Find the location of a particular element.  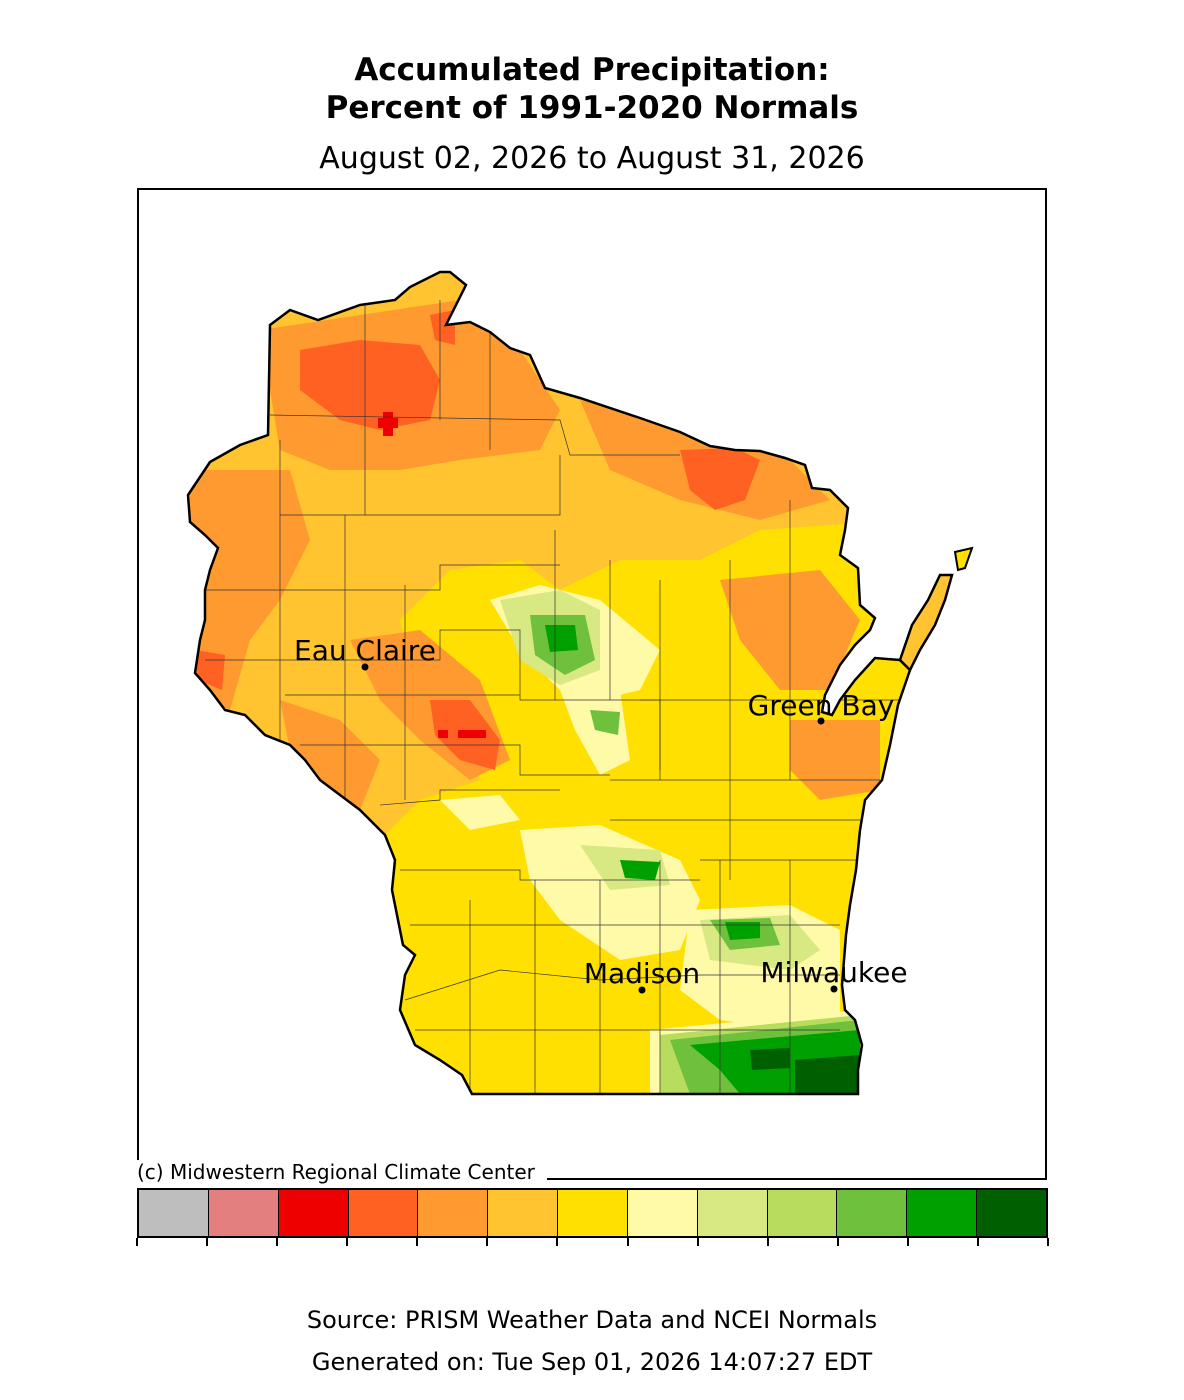

madison-label: Madison is located at coordinates (642, 973).